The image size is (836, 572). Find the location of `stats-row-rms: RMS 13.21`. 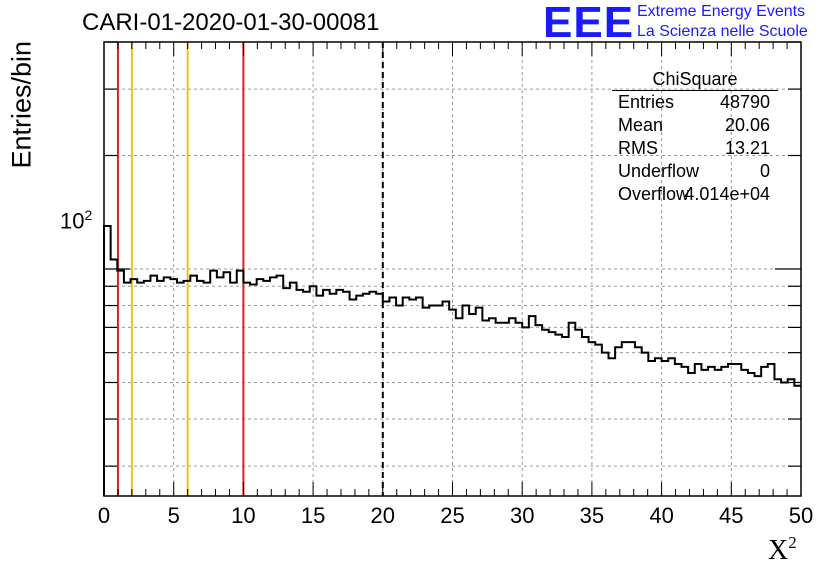

stats-row-rms: RMS 13.21 is located at coordinates (695, 148).